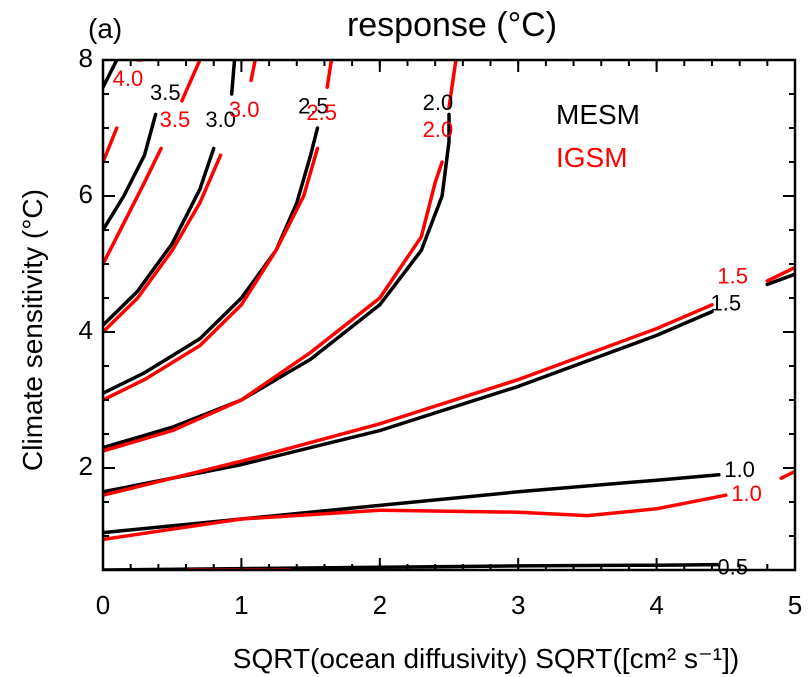 This screenshot has width=812, height=677. Describe the element at coordinates (592, 157) in the screenshot. I see `legend-igsm: IGSM` at that location.